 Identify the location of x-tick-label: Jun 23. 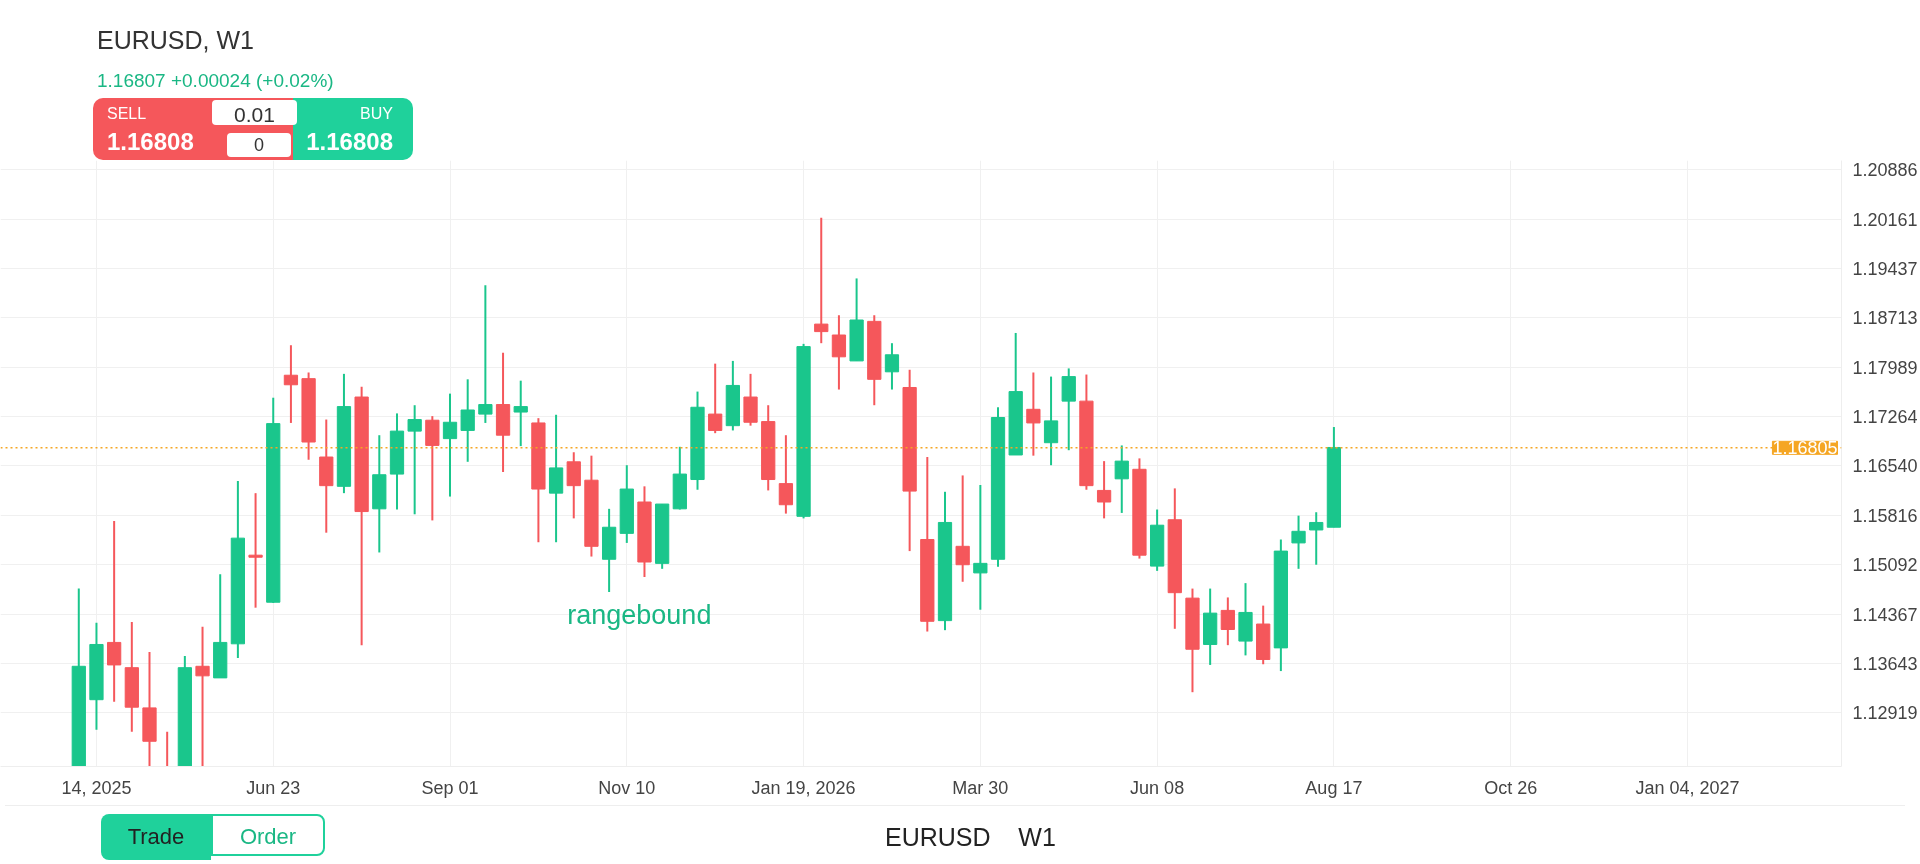
(273, 787).